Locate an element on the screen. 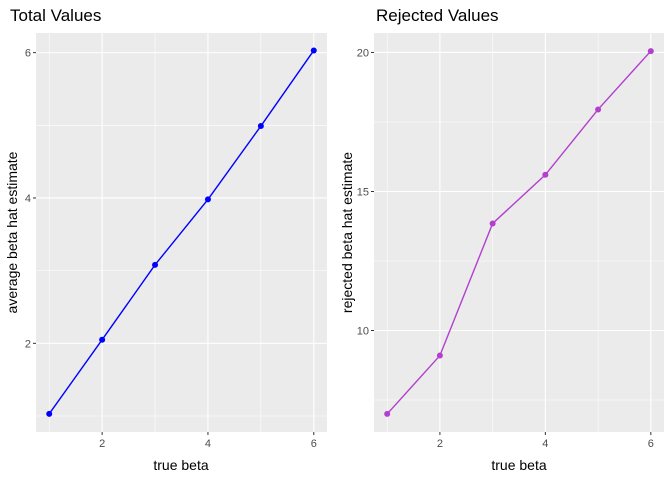  y-axis-ticks: 2 4 6 is located at coordinates (30, 199).